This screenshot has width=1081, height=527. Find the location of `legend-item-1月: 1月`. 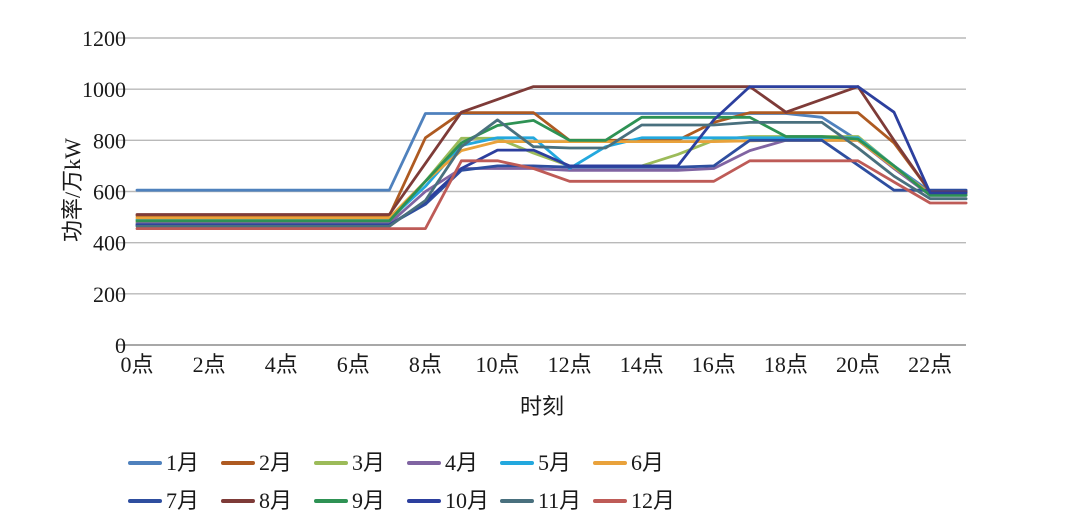

legend-item-1月: 1月 is located at coordinates (174, 463).